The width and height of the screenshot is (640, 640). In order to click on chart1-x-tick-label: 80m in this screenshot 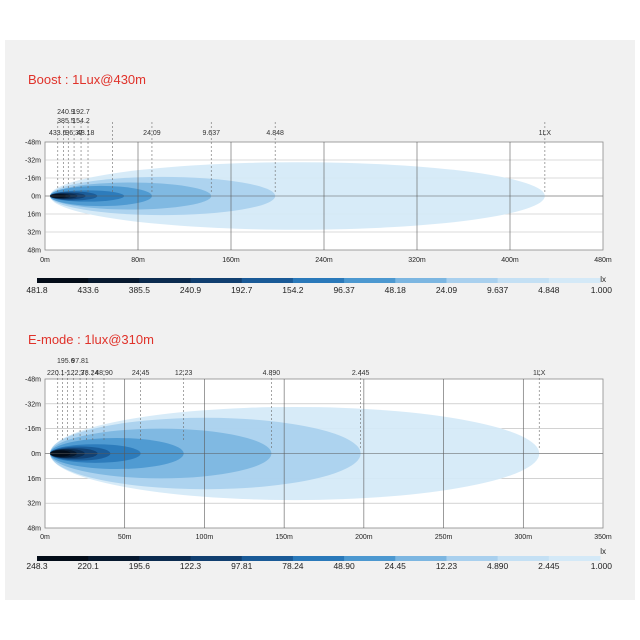, I will do `click(138, 260)`.